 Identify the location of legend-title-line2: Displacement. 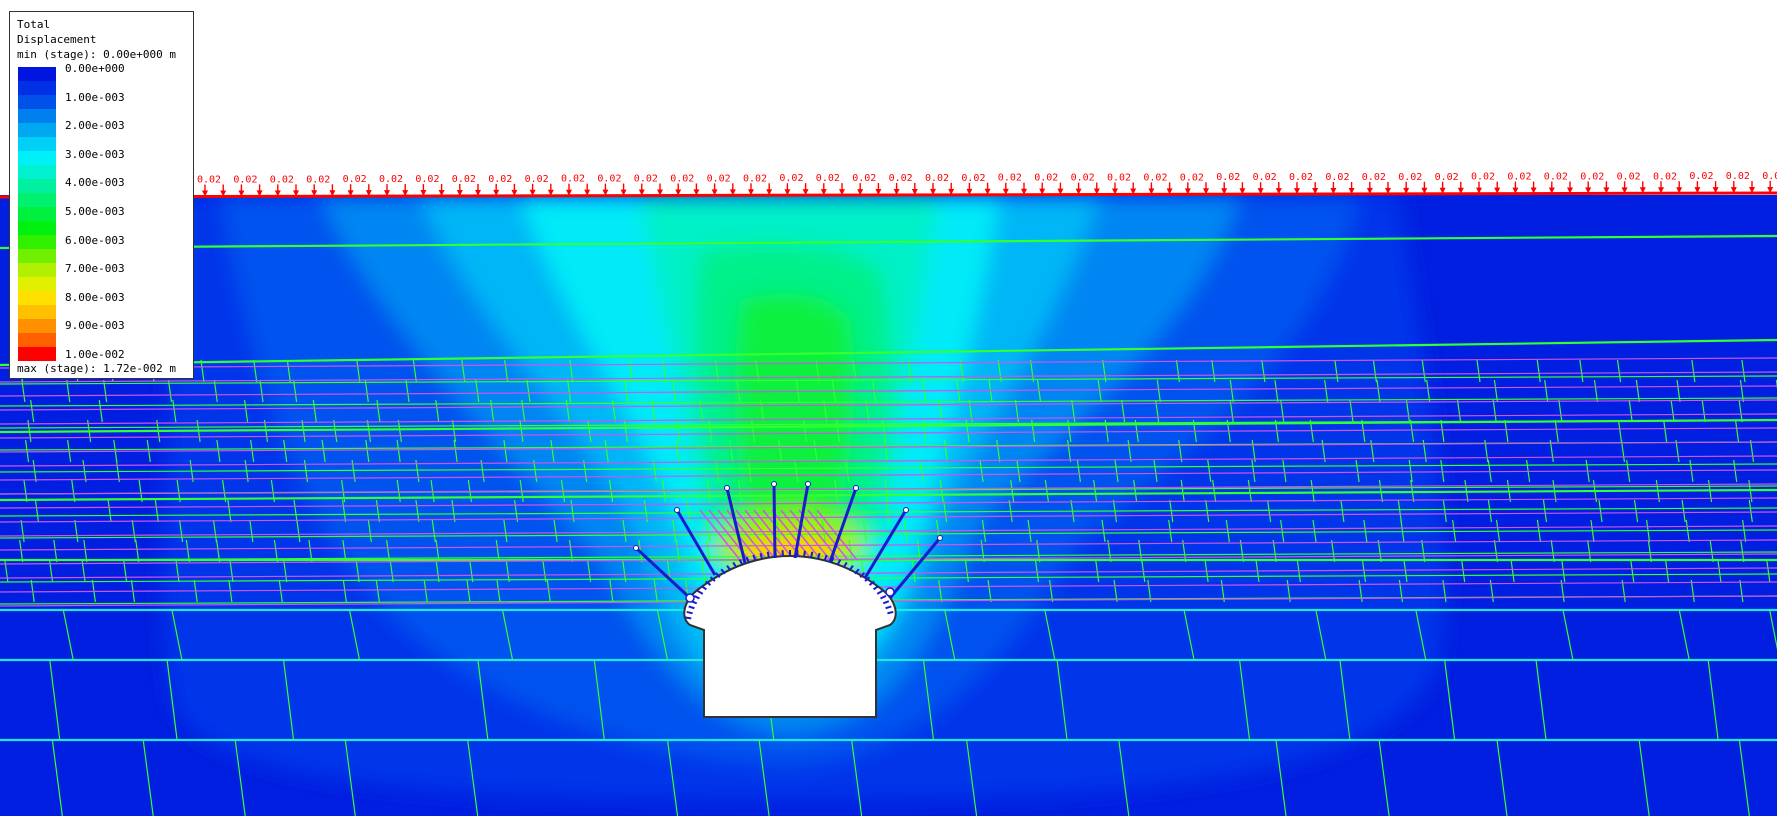
(57, 39).